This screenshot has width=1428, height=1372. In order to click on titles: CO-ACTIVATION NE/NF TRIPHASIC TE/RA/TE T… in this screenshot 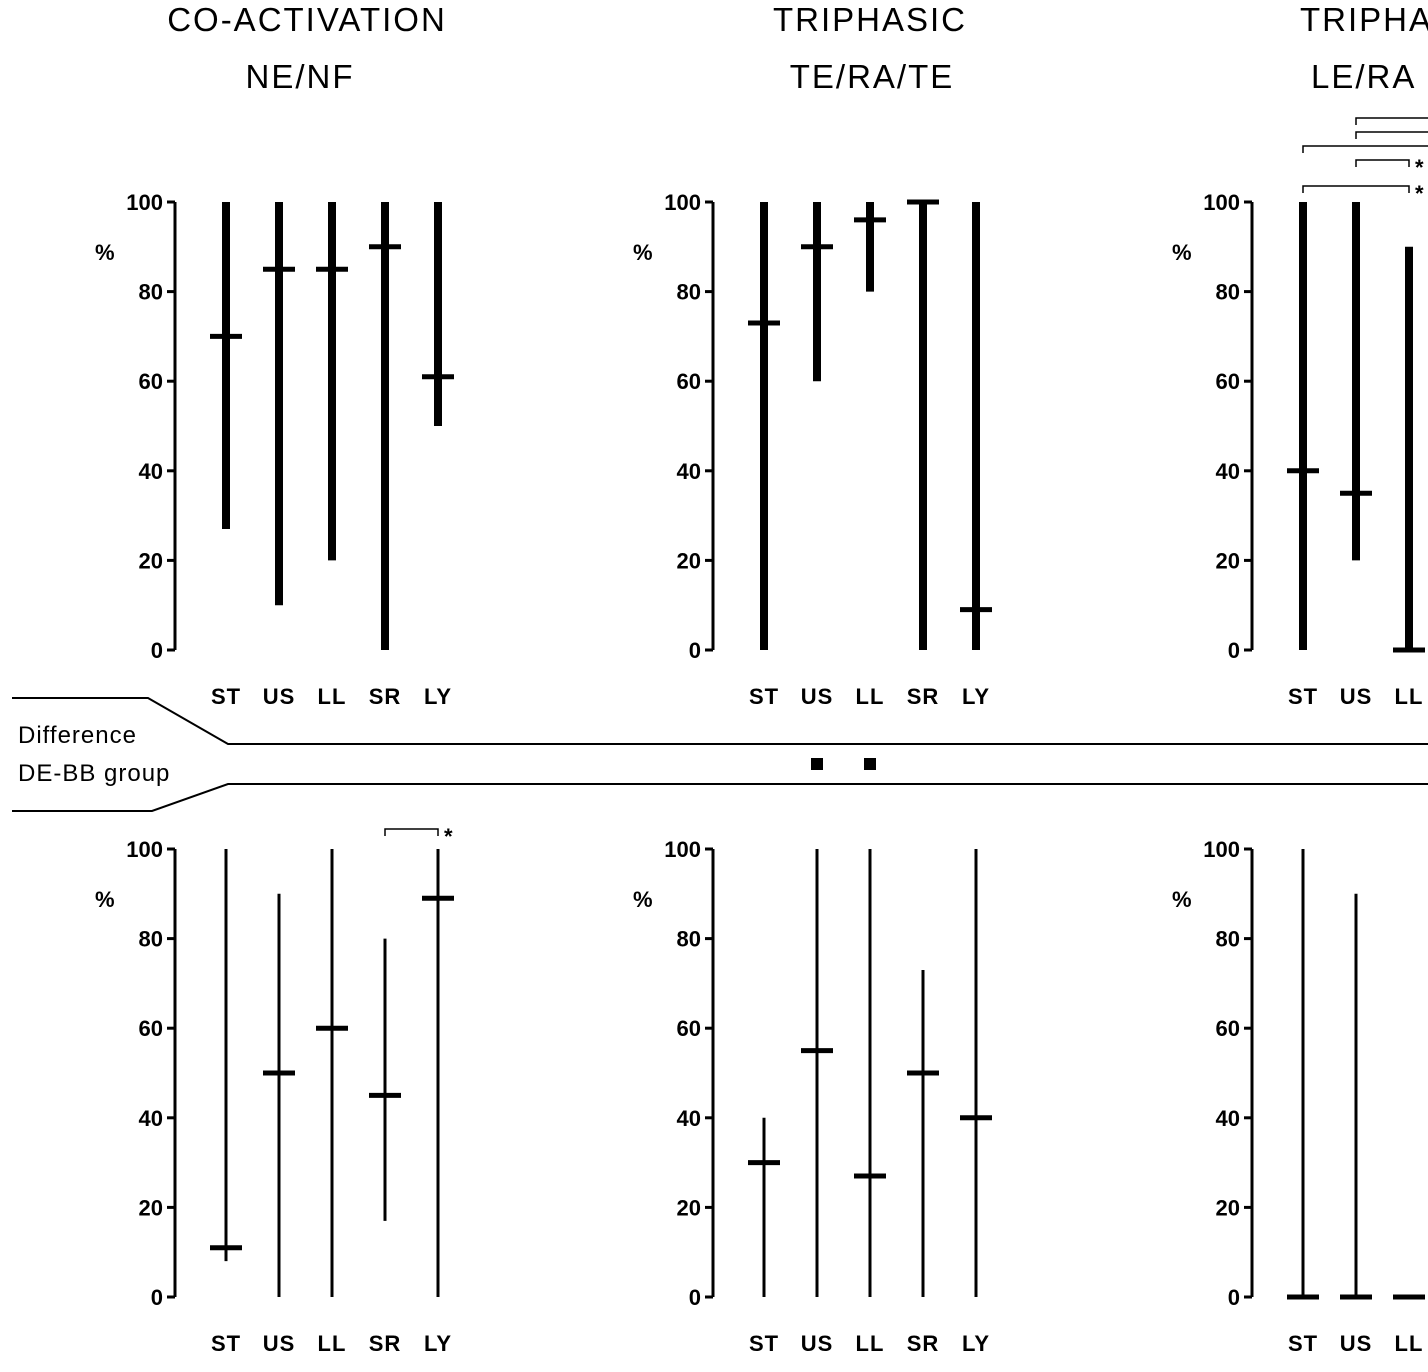, I will do `click(797, 48)`.